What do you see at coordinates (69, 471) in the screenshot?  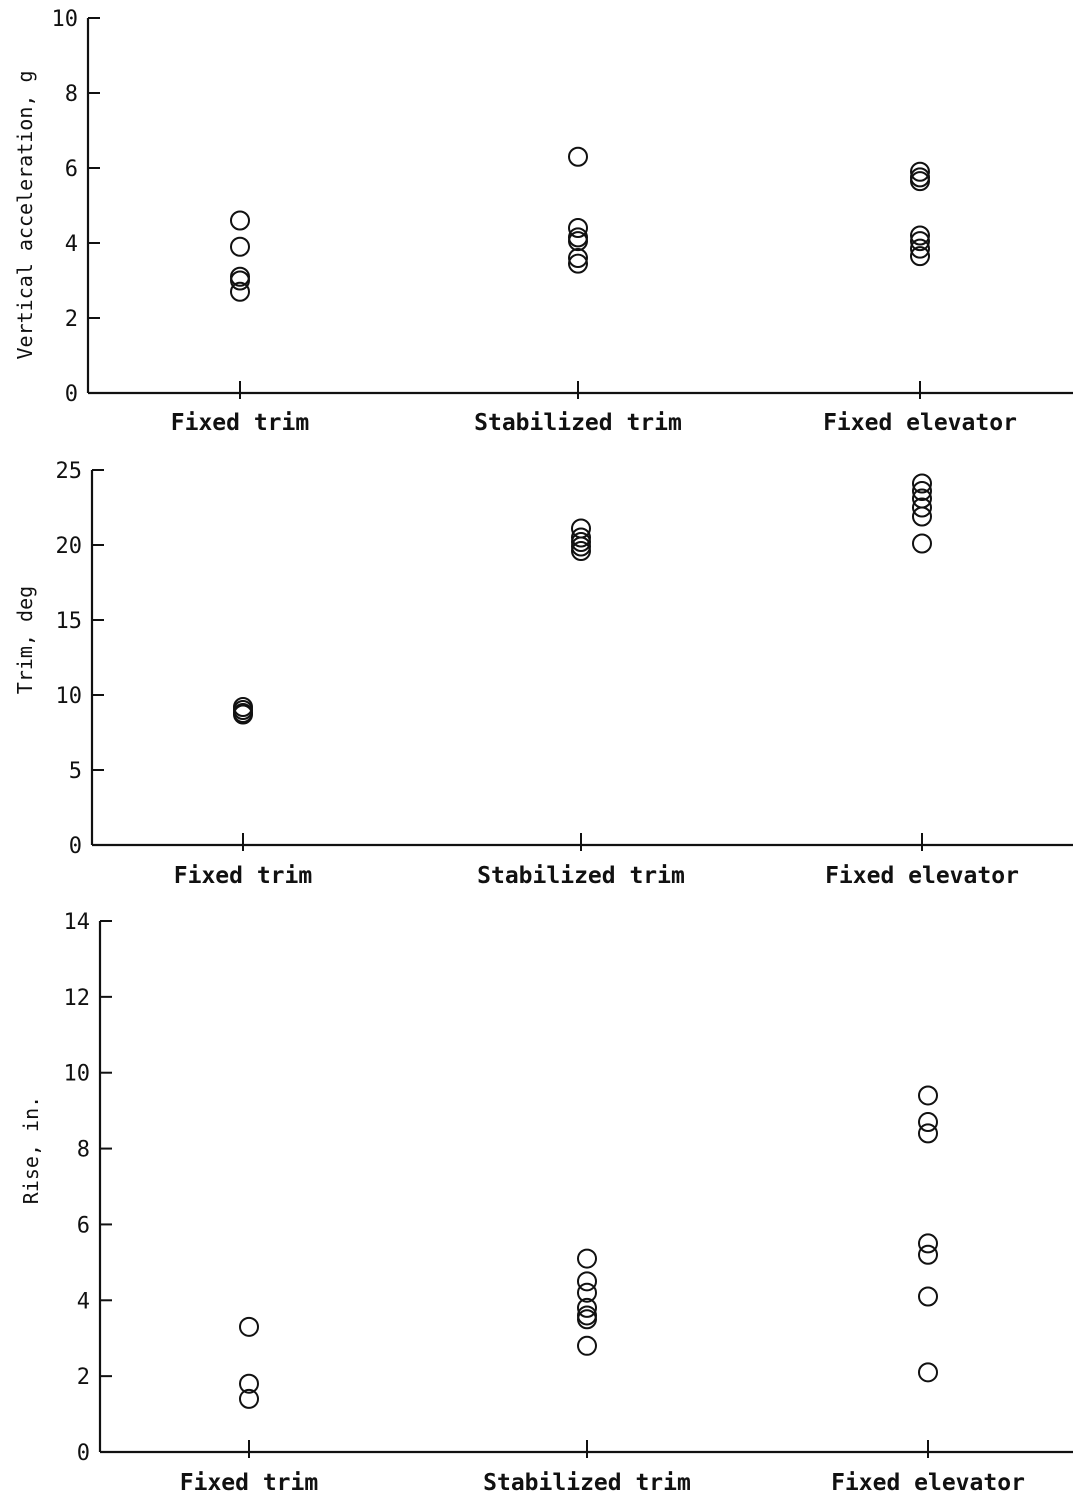 I see `y-tick-label: 25` at bounding box center [69, 471].